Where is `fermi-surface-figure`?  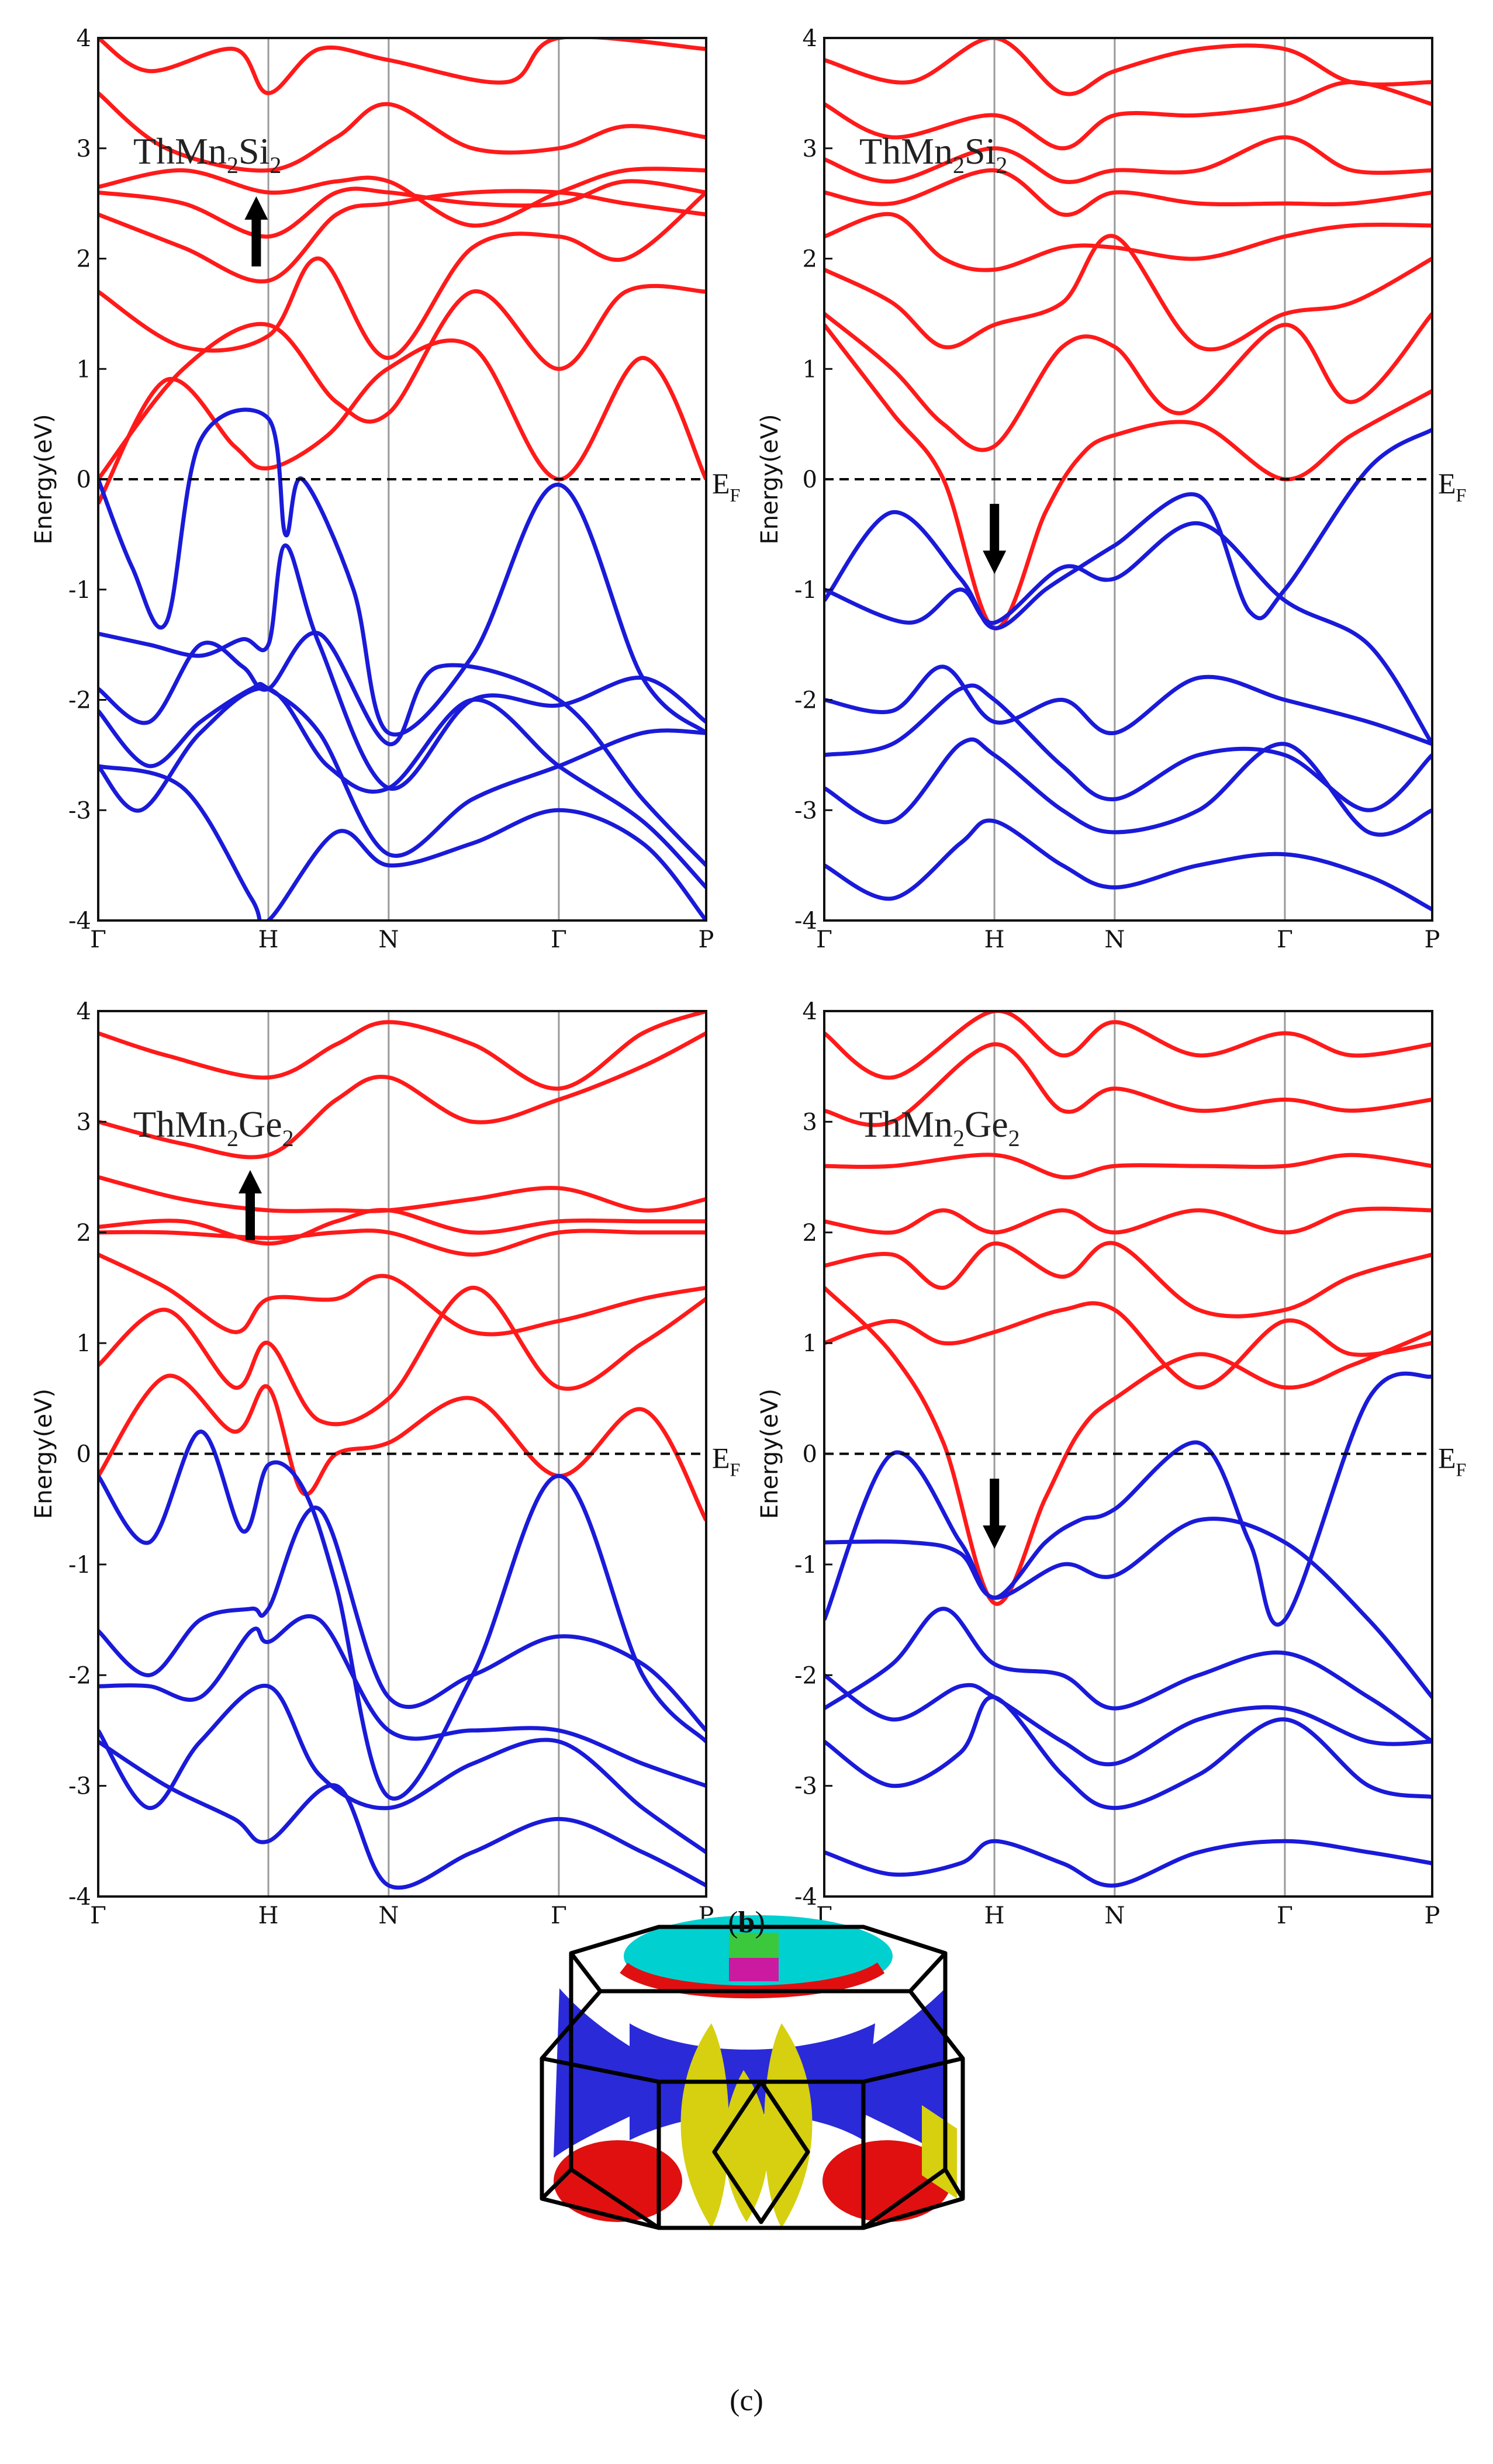
fermi-surface-figure is located at coordinates (753, 2072).